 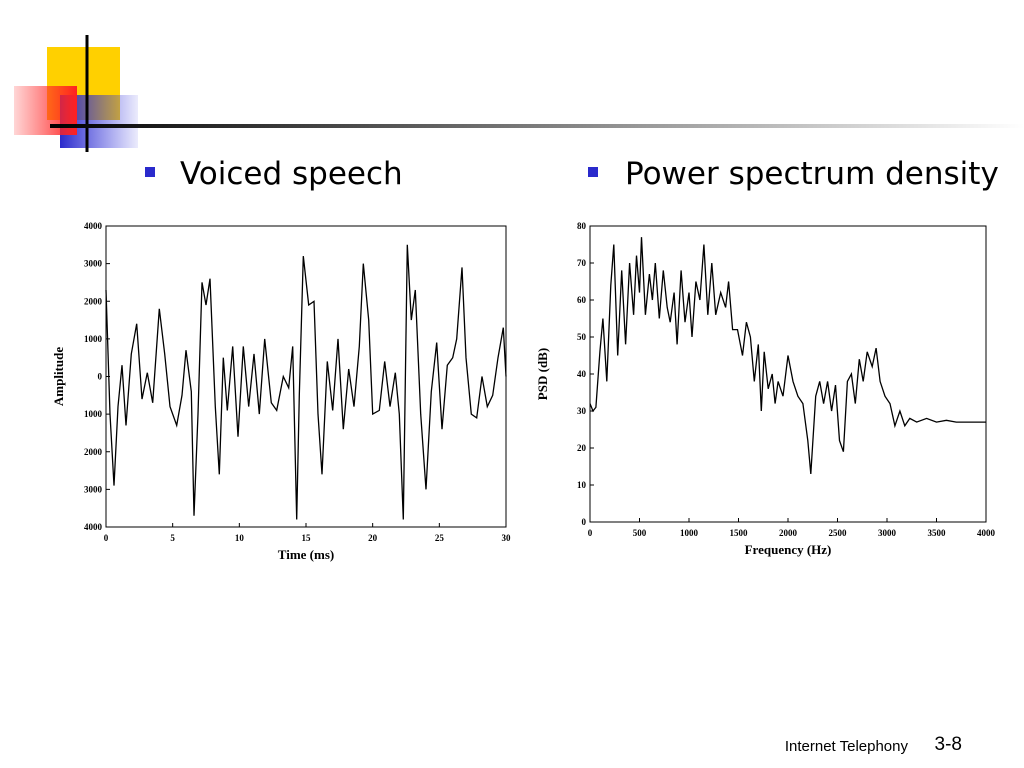 What do you see at coordinates (582, 448) in the screenshot?
I see `y-tick-label: 20` at bounding box center [582, 448].